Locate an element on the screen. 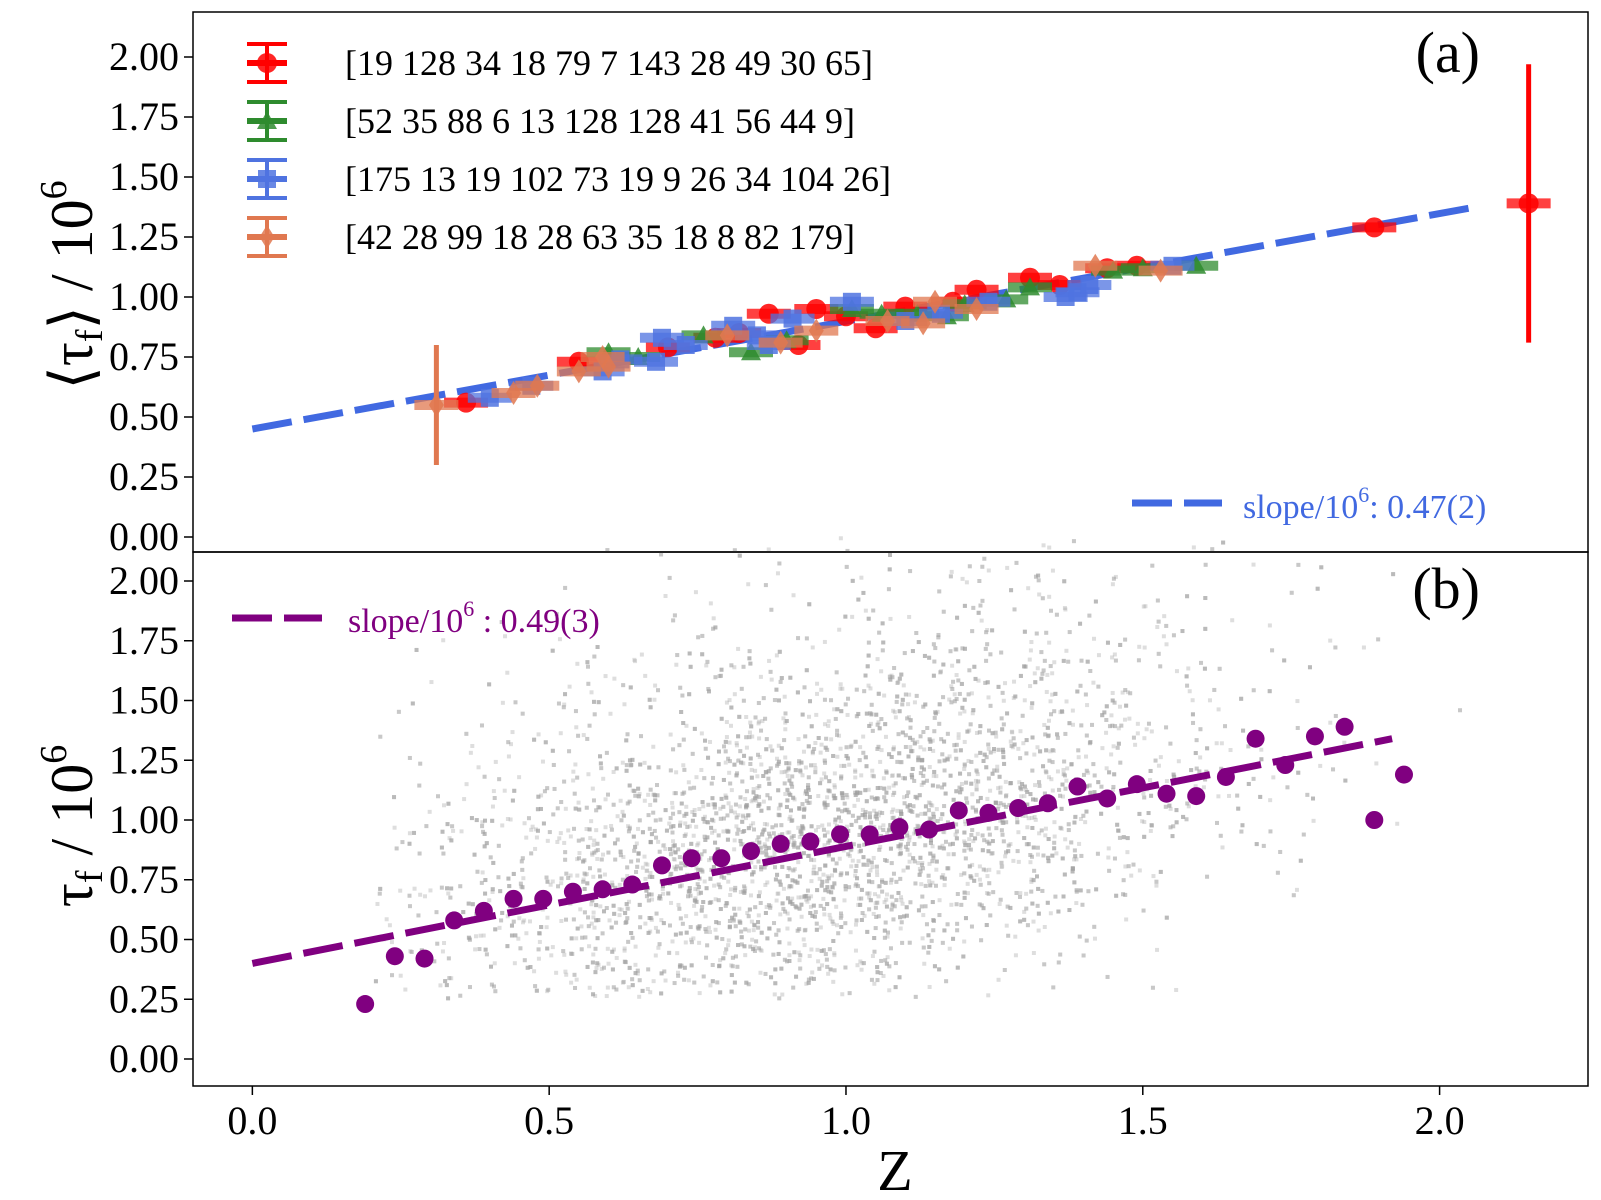 This screenshot has height=1200, width=1601. panel-a-ytick-label-4: 1.00 is located at coordinates (144, 296).